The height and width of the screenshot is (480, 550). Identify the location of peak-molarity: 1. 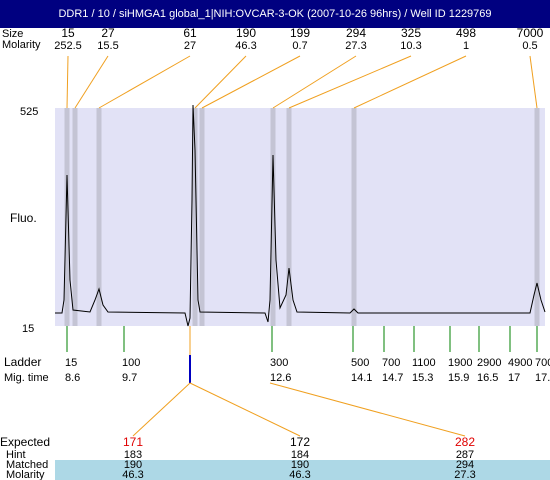
(466, 46).